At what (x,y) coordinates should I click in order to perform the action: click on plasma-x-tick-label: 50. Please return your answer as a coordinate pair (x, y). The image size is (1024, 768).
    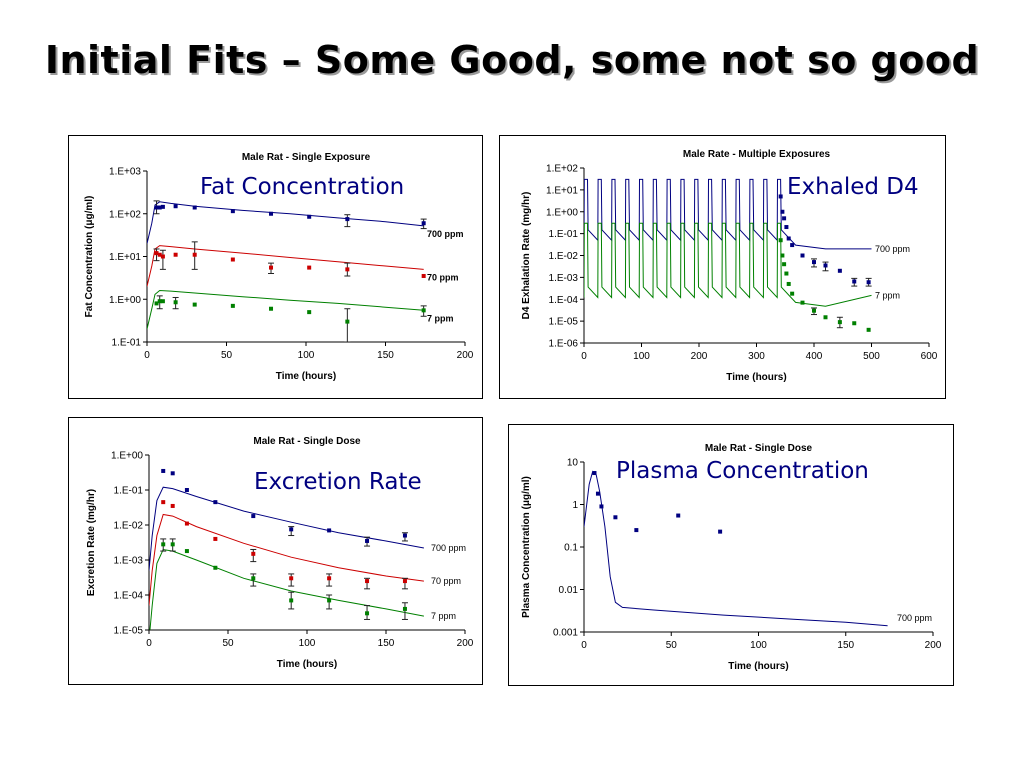
    Looking at the image, I should click on (672, 645).